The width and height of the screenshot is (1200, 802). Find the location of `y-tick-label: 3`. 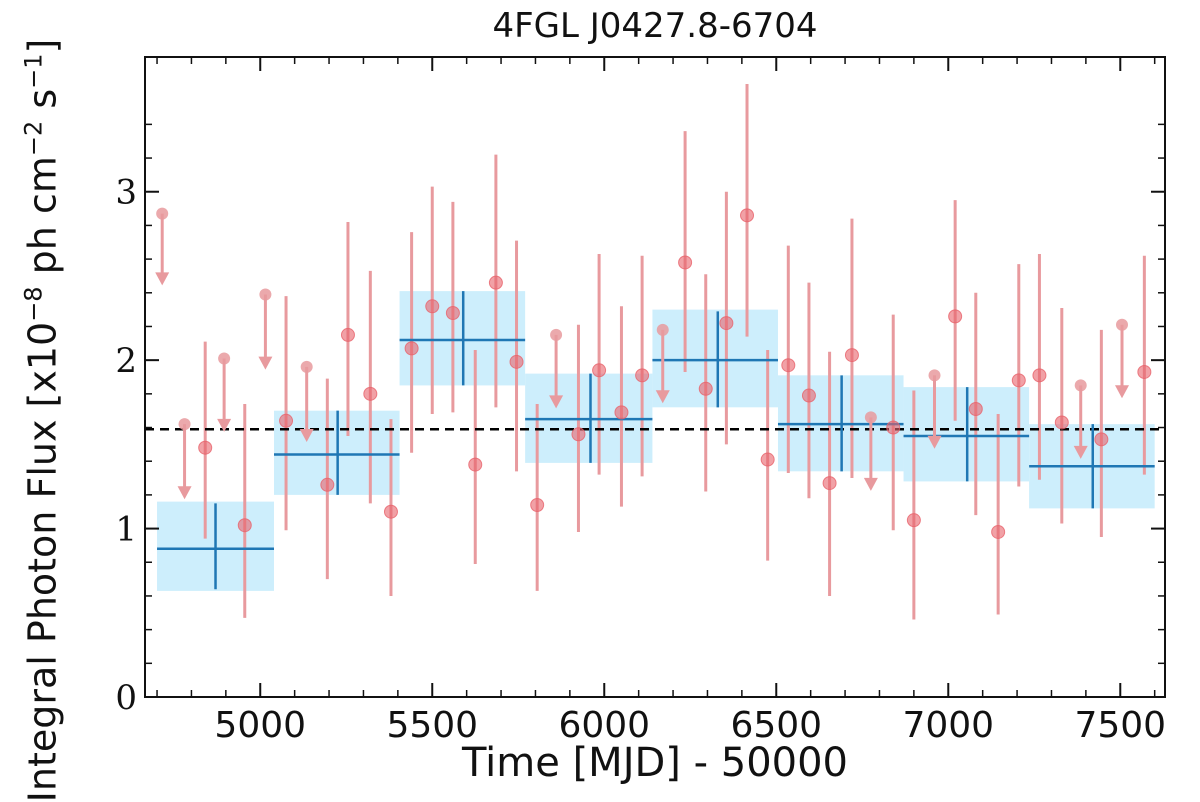

y-tick-label: 3 is located at coordinates (126, 193).